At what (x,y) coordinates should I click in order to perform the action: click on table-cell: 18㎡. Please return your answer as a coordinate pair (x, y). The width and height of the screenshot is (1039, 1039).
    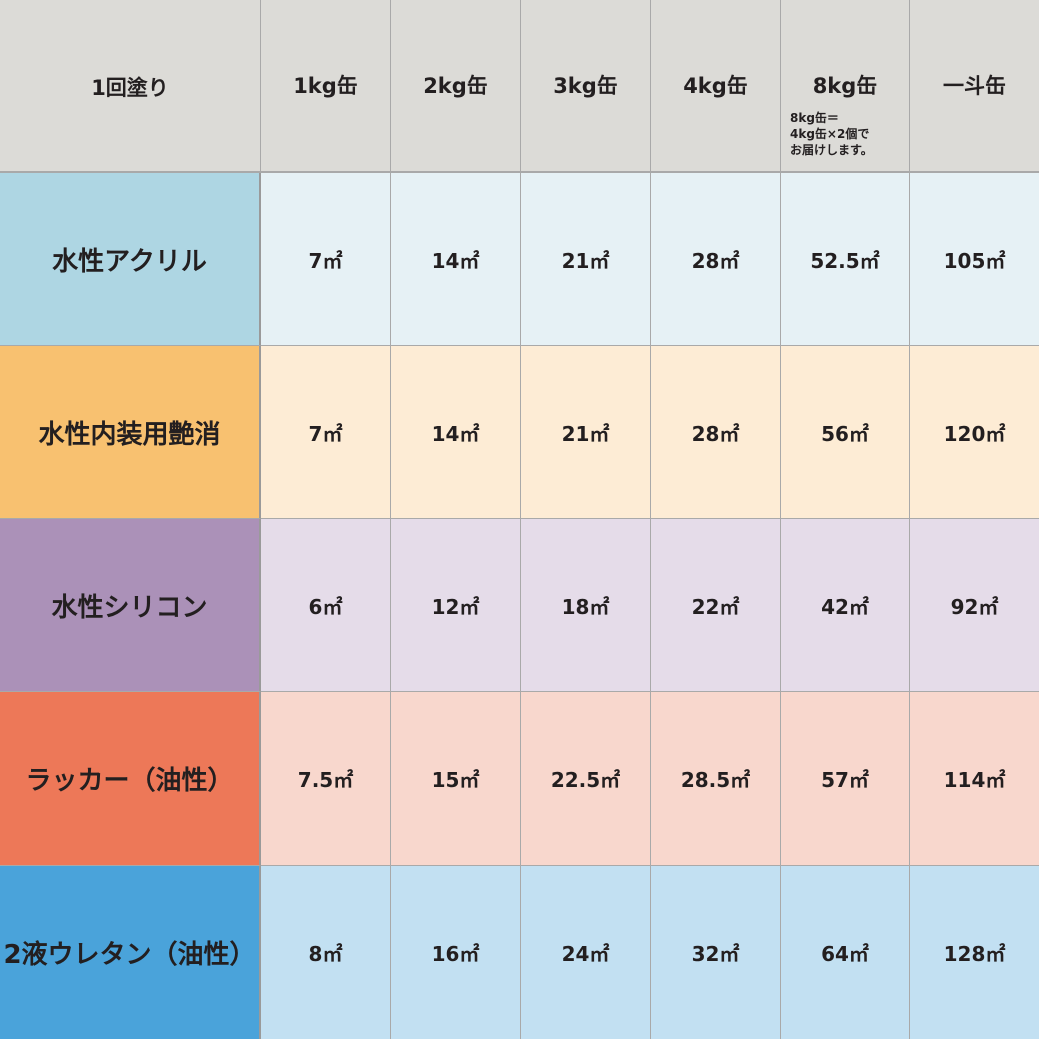
    Looking at the image, I should click on (586, 605).